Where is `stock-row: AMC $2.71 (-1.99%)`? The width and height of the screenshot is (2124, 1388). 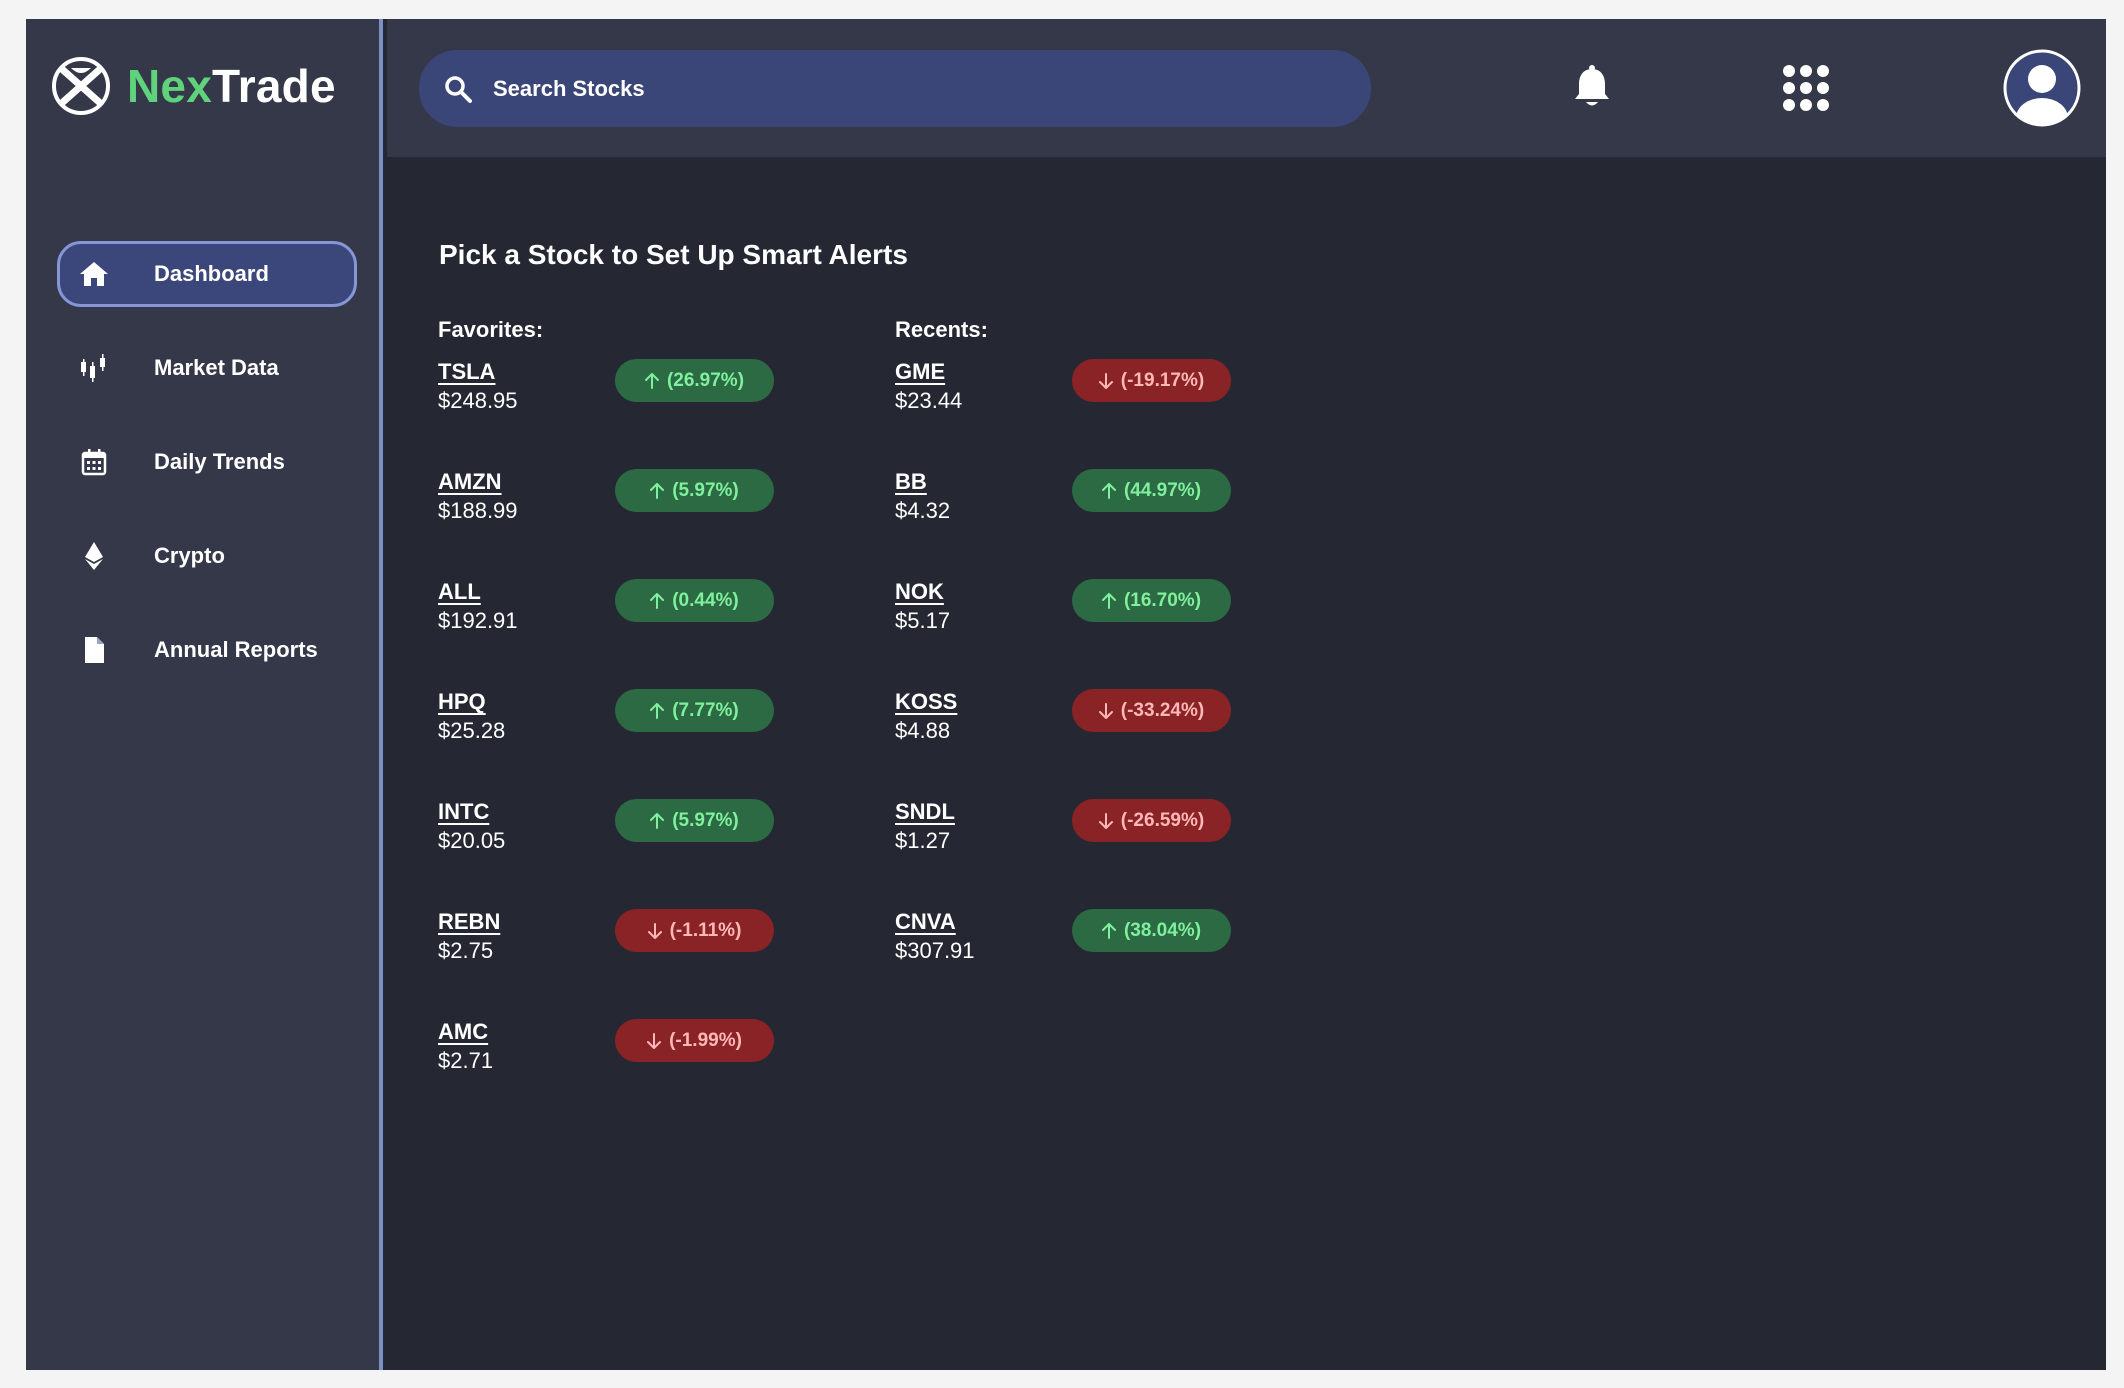 stock-row: AMC $2.71 (-1.99%) is located at coordinates (638, 1054).